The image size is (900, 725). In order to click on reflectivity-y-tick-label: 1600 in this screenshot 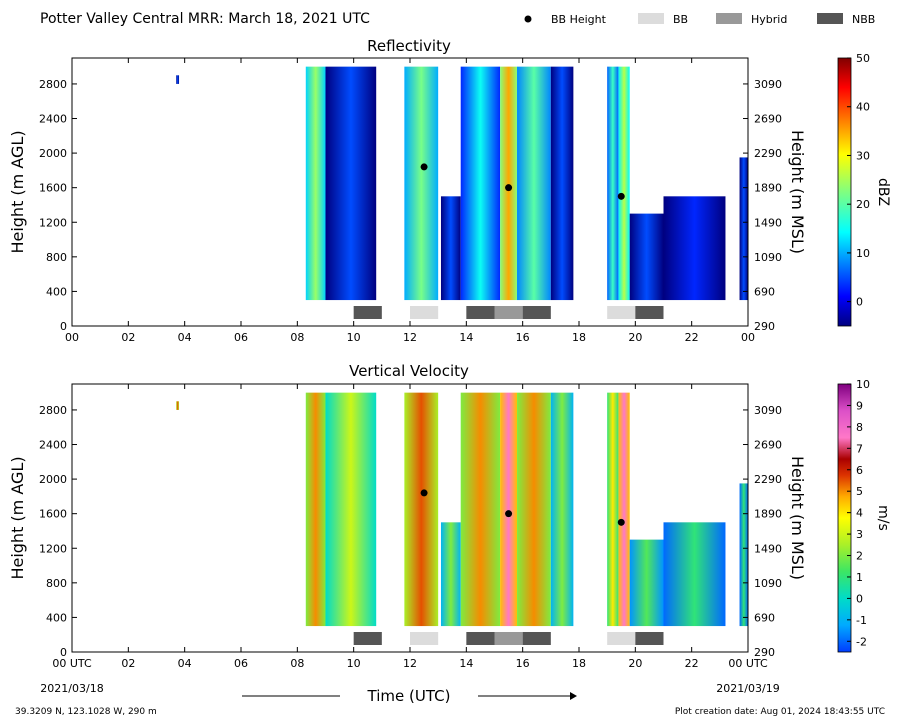, I will do `click(53, 188)`.